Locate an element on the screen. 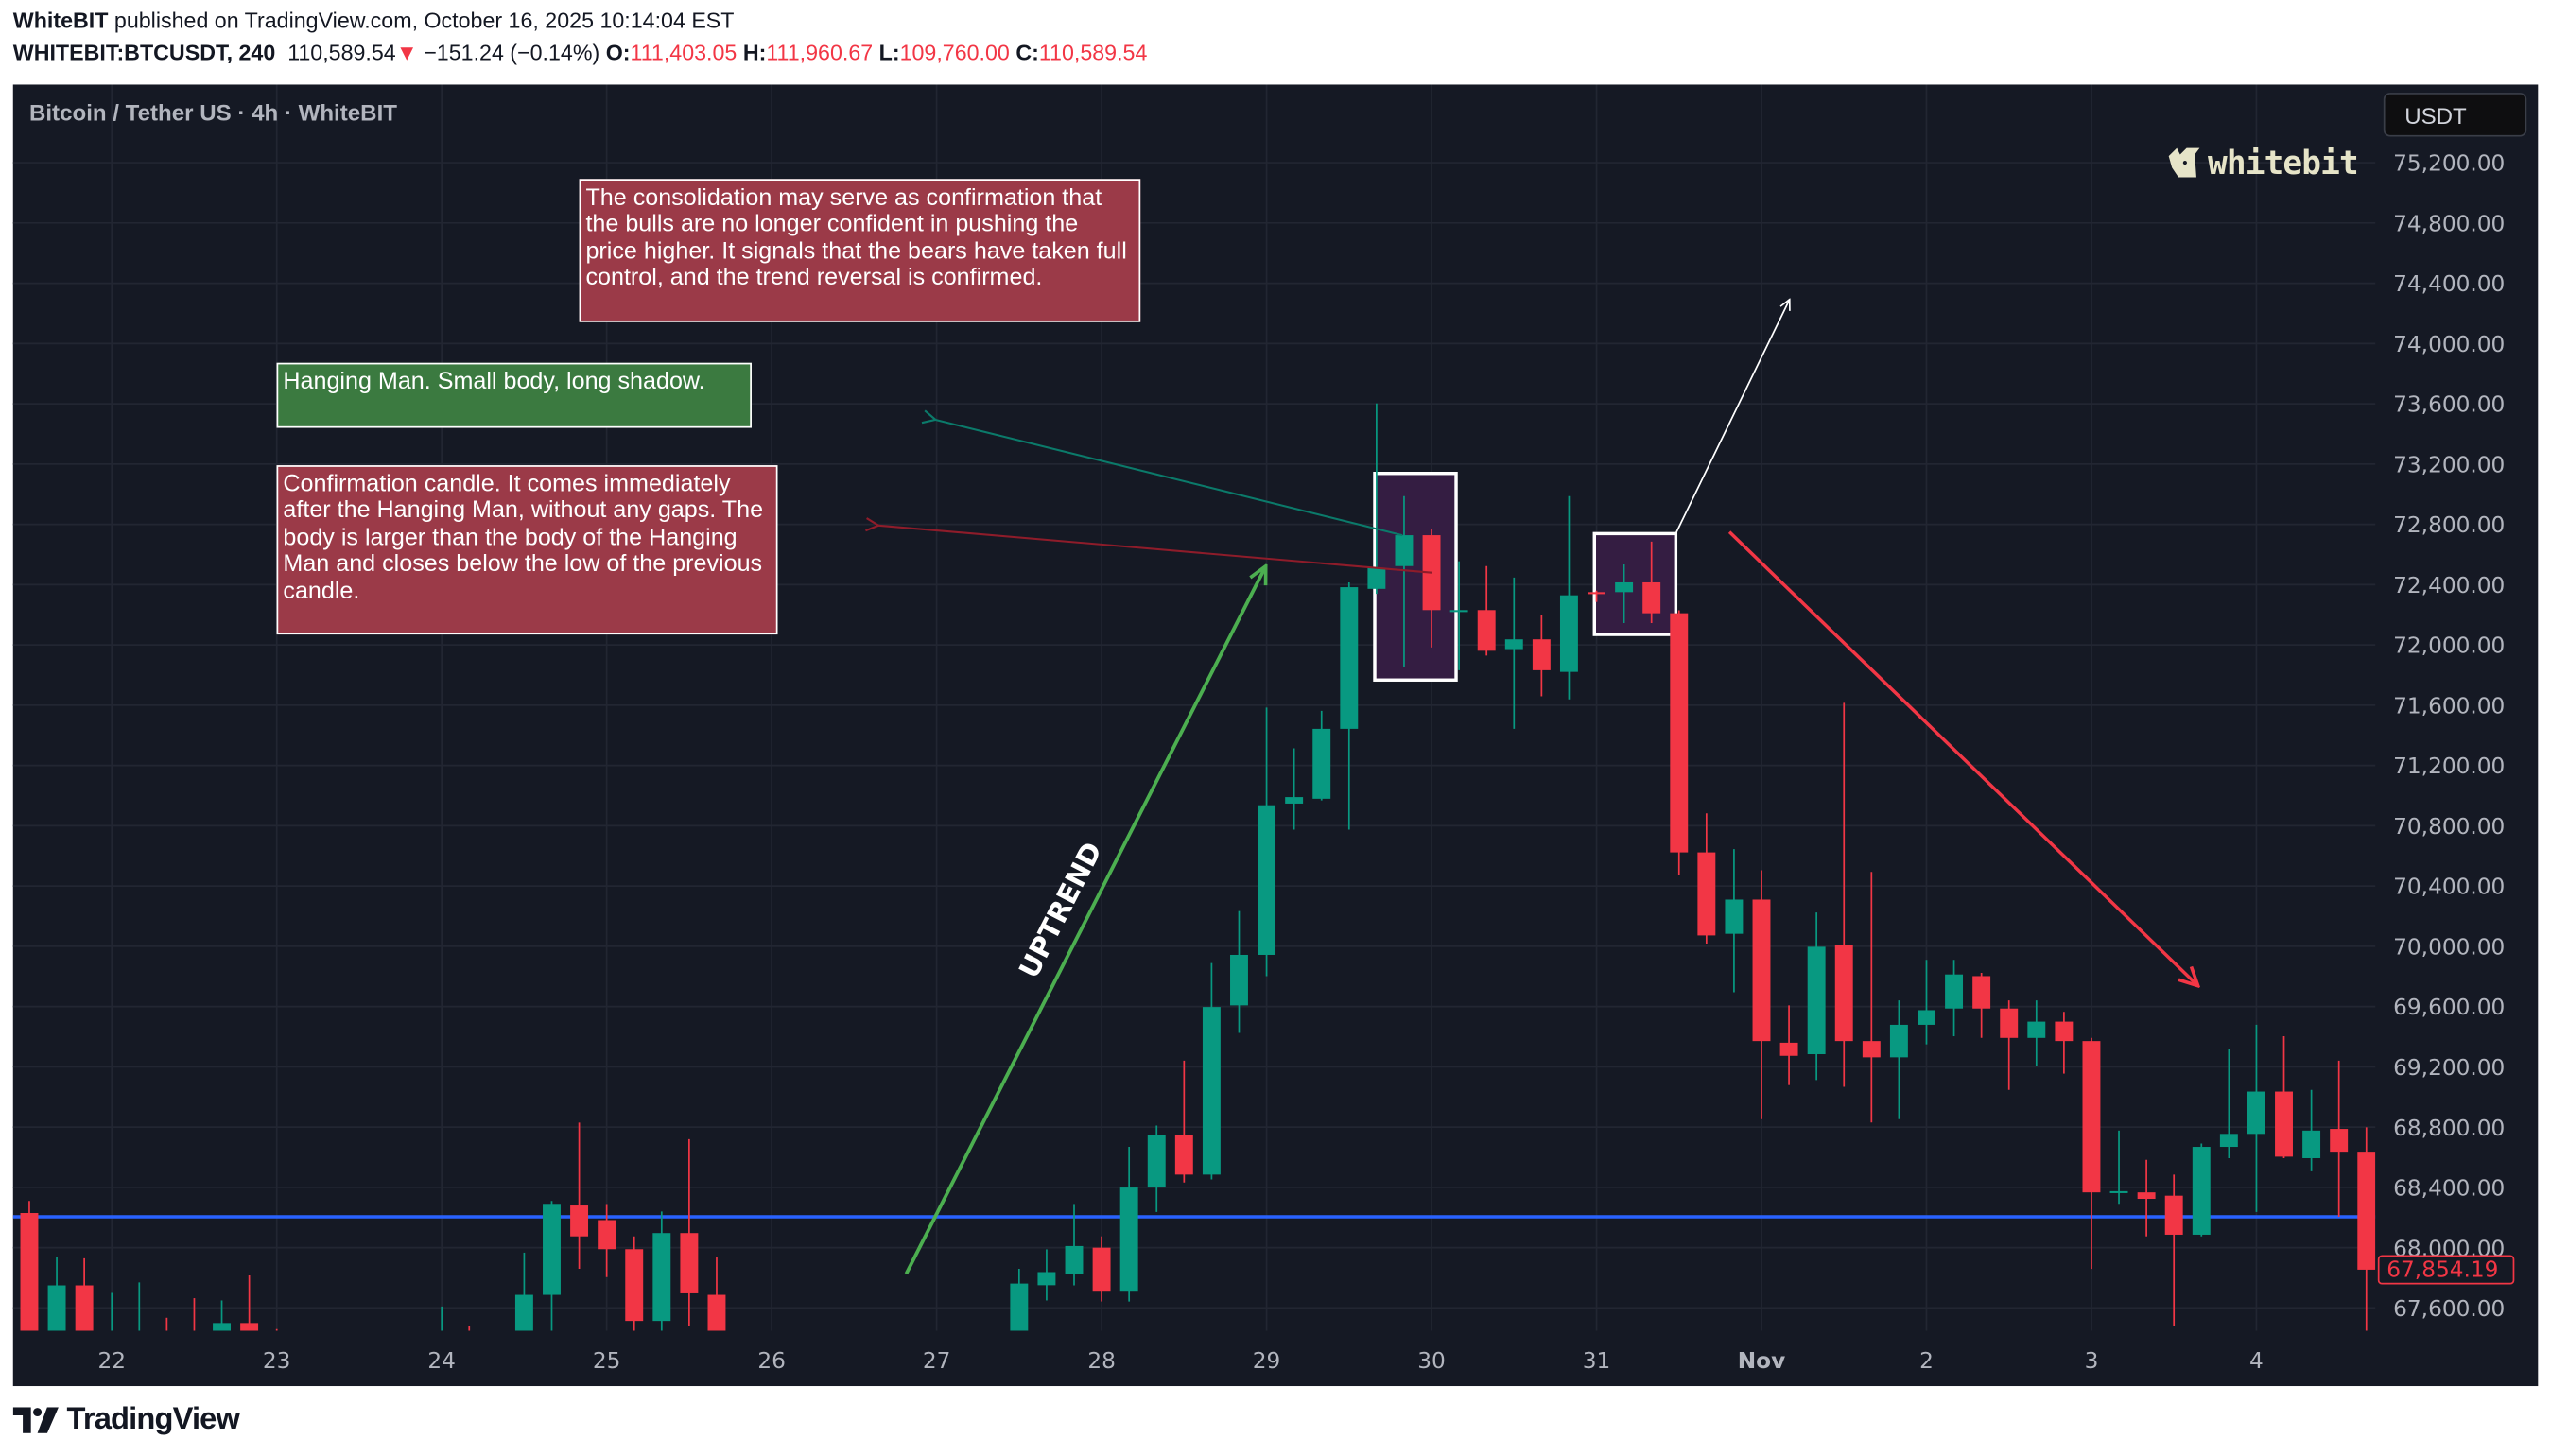 This screenshot has width=2551, height=1456. confirmation-pointer-arrow is located at coordinates (1155, 550).